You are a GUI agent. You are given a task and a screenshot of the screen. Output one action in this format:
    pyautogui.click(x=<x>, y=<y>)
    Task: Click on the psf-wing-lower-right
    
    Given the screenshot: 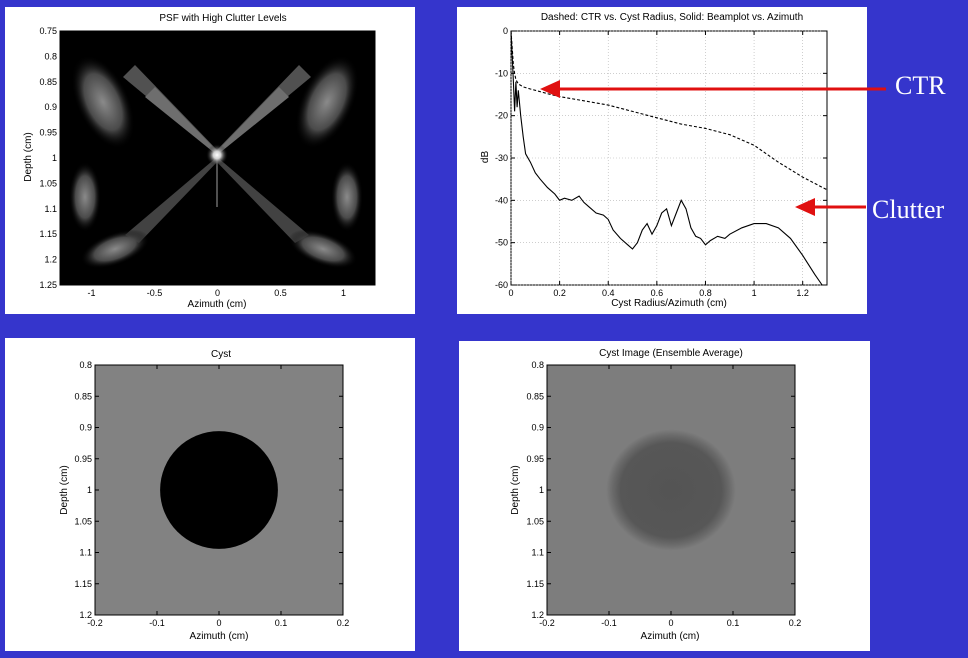 What is the action you would take?
    pyautogui.click(x=261, y=200)
    